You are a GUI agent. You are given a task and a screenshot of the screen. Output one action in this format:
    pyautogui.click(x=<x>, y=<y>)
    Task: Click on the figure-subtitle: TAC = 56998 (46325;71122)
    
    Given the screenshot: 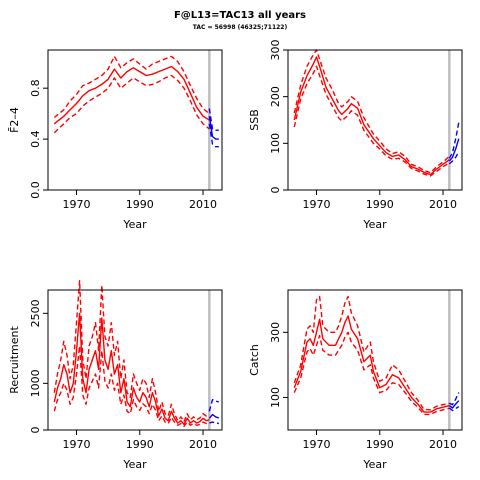 What is the action you would take?
    pyautogui.click(x=240, y=27)
    